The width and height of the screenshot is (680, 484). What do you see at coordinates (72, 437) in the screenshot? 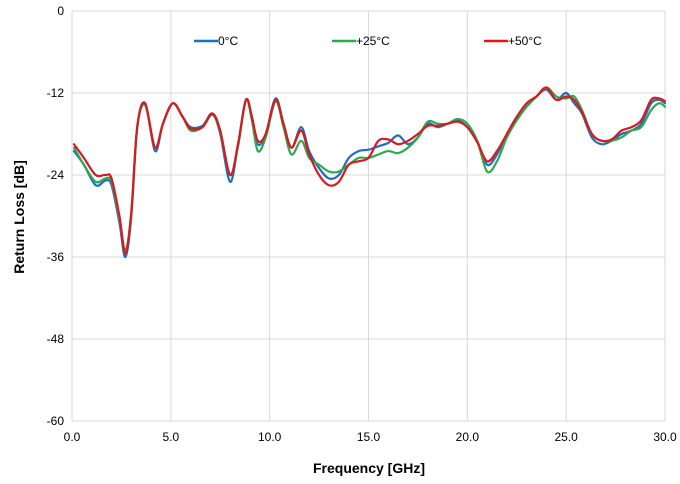
I see `x-tick-label: 0.0` at bounding box center [72, 437].